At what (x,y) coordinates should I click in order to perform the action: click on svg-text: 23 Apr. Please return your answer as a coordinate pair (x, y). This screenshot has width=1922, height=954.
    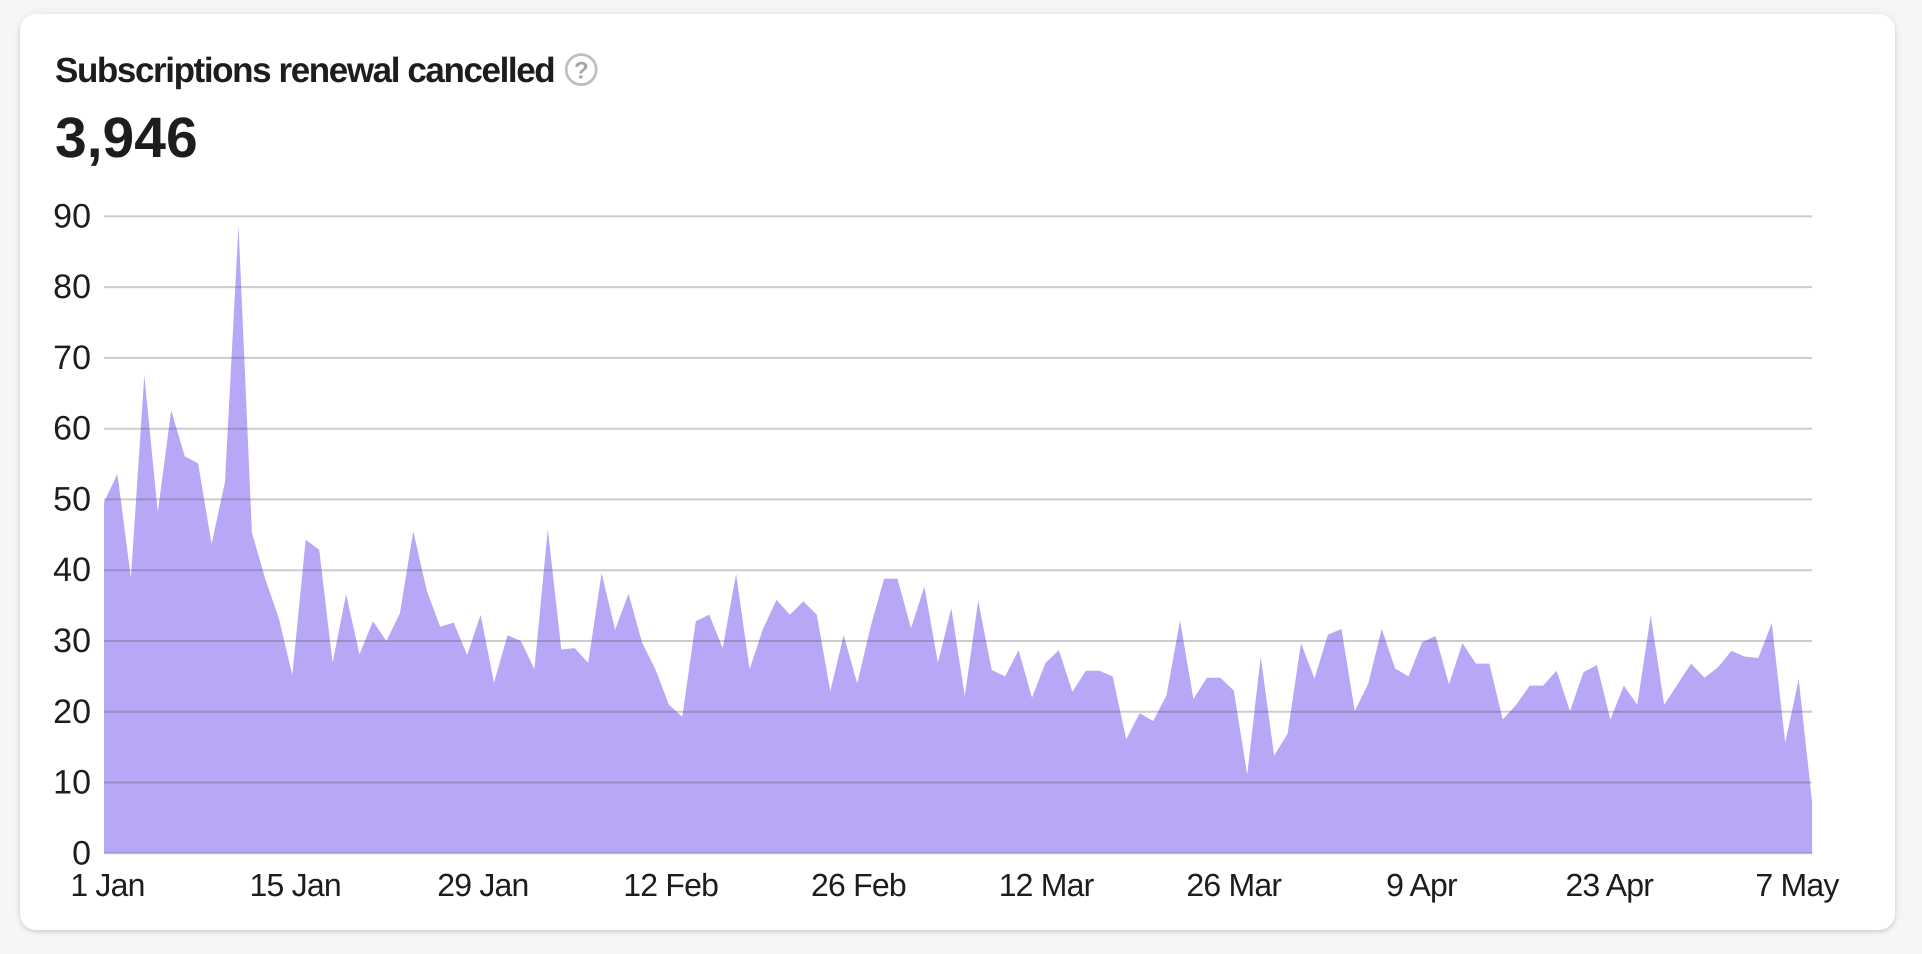
    Looking at the image, I should click on (1609, 885).